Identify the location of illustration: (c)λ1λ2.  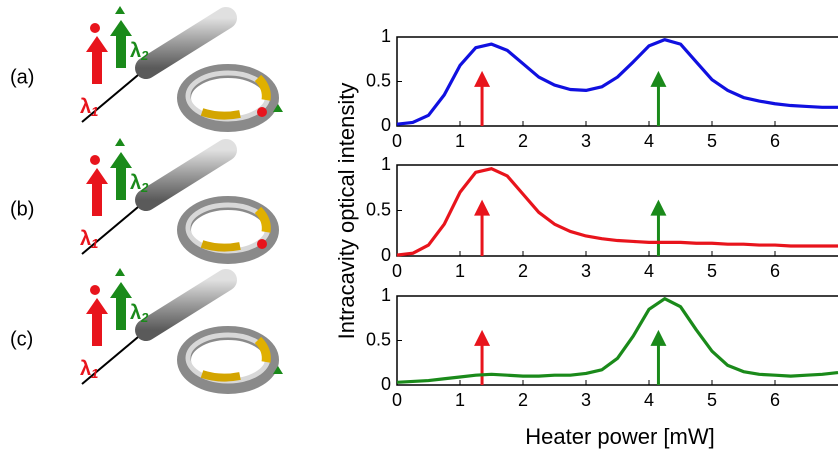
(146, 327).